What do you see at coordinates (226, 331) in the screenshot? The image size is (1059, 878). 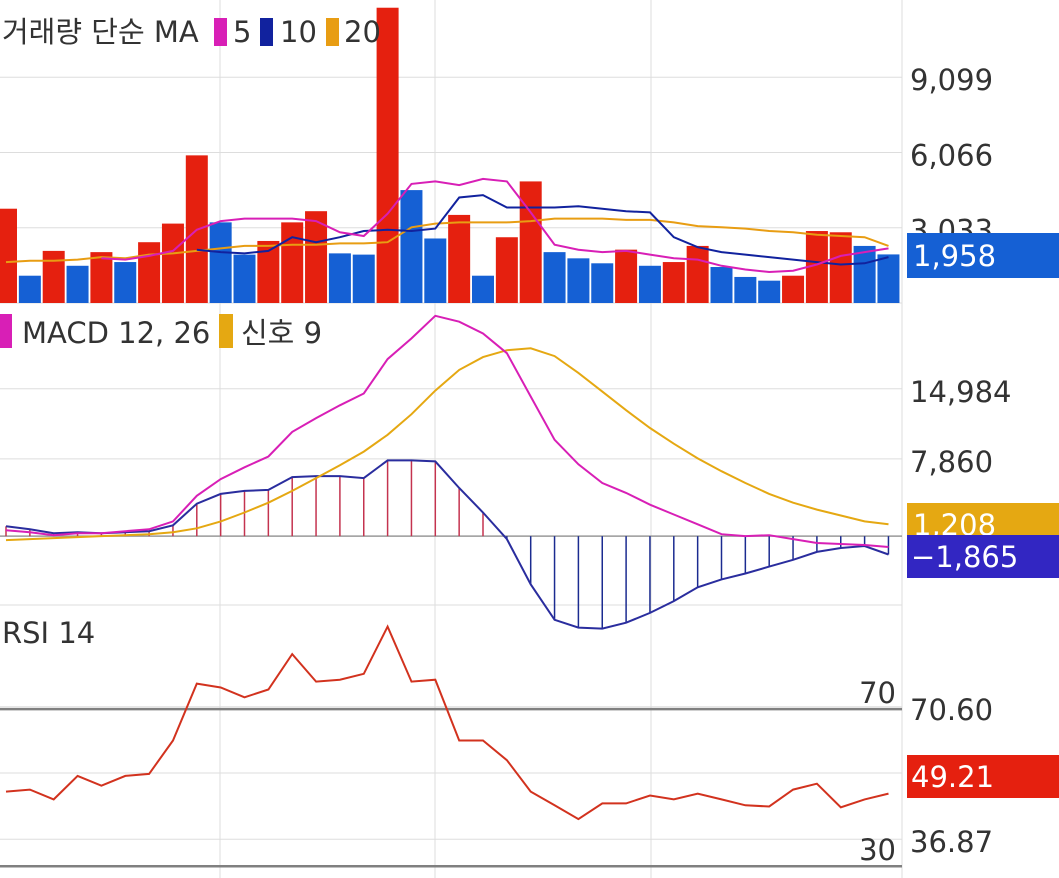 I see `signal-swatch` at bounding box center [226, 331].